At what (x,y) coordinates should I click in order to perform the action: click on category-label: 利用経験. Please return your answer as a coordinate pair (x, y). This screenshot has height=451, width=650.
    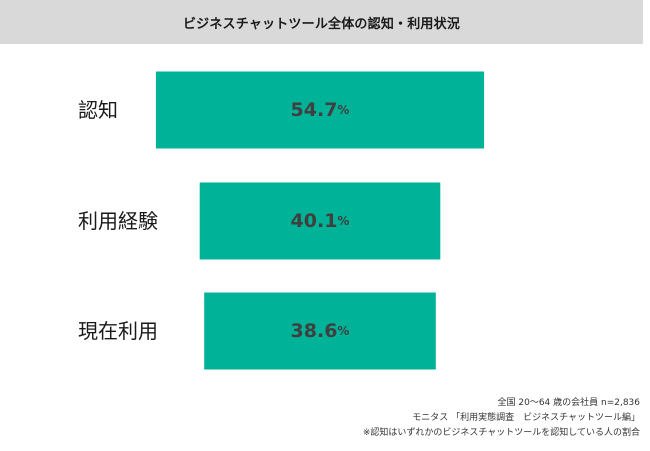
    Looking at the image, I should click on (118, 221).